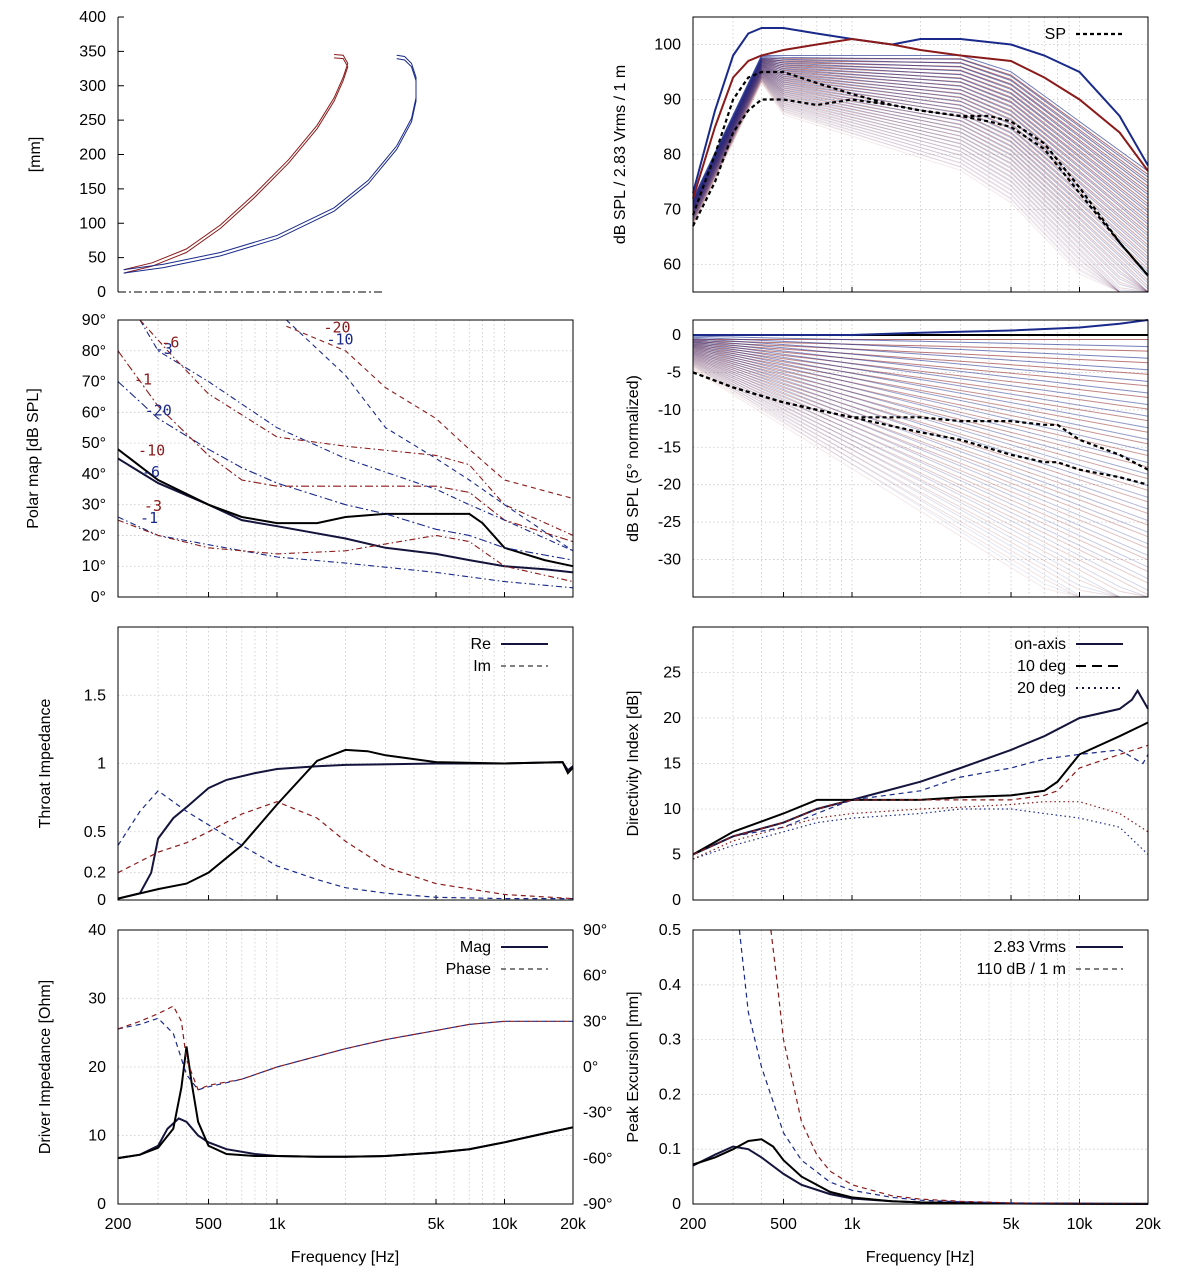  What do you see at coordinates (1055, 34) in the screenshot?
I see `legend-label: SP` at bounding box center [1055, 34].